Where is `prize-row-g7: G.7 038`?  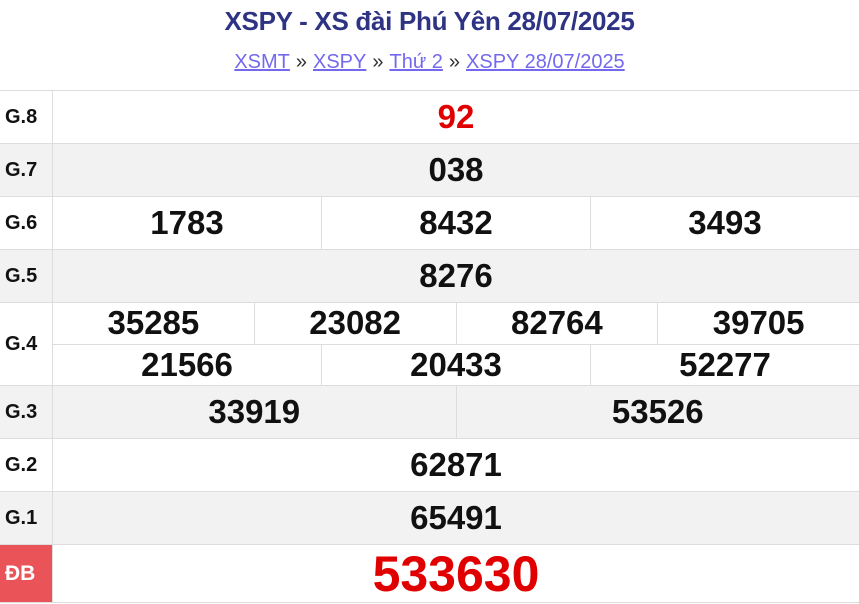
prize-row-g7: G.7 038 is located at coordinates (429, 170).